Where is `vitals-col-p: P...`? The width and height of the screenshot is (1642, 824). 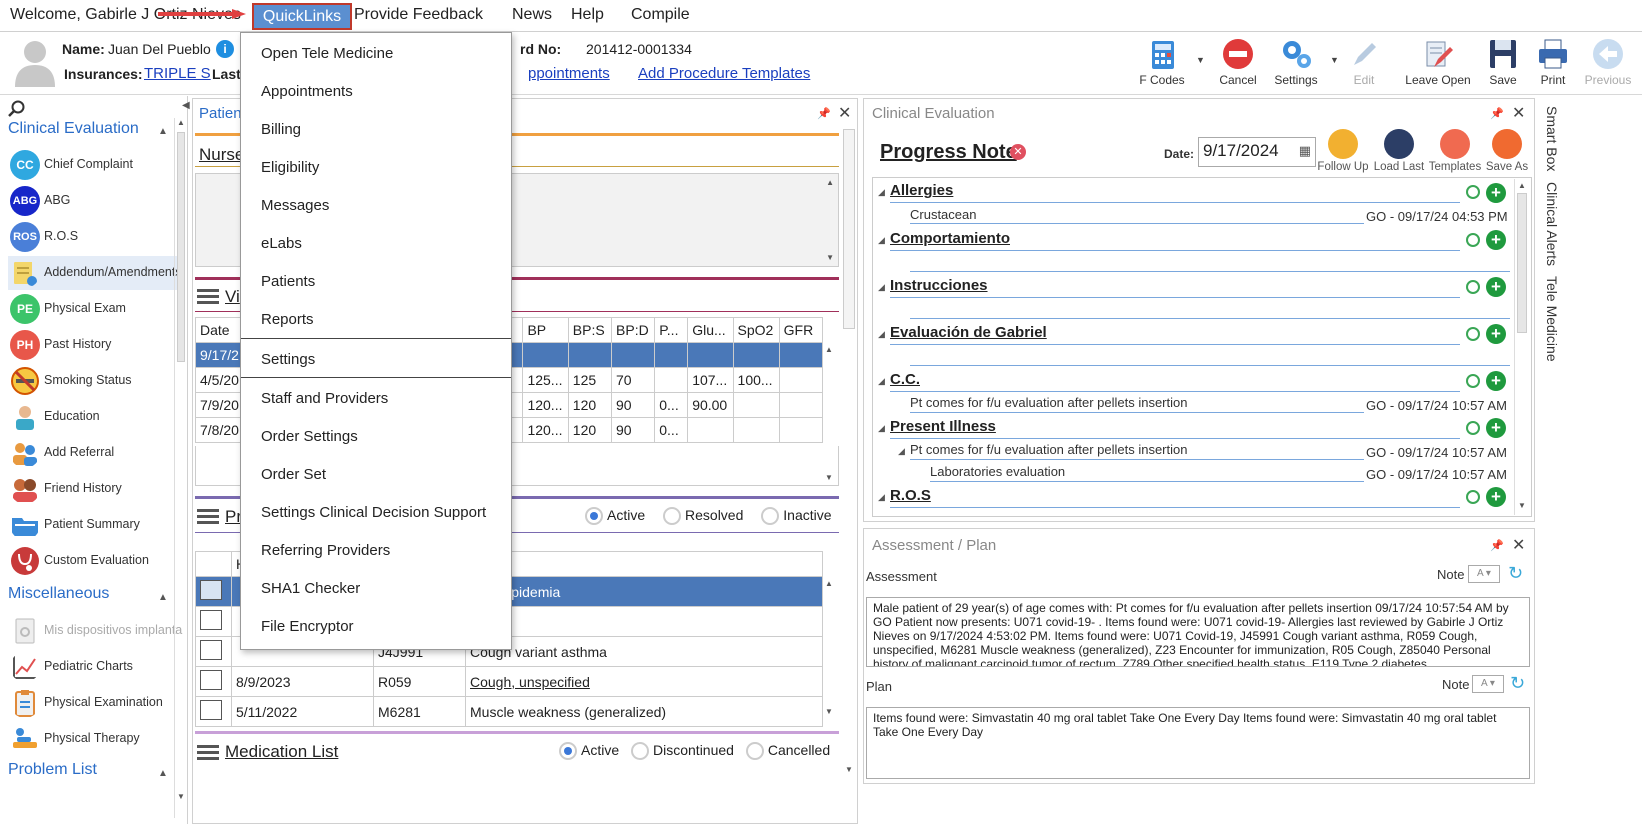 vitals-col-p: P... is located at coordinates (671, 330).